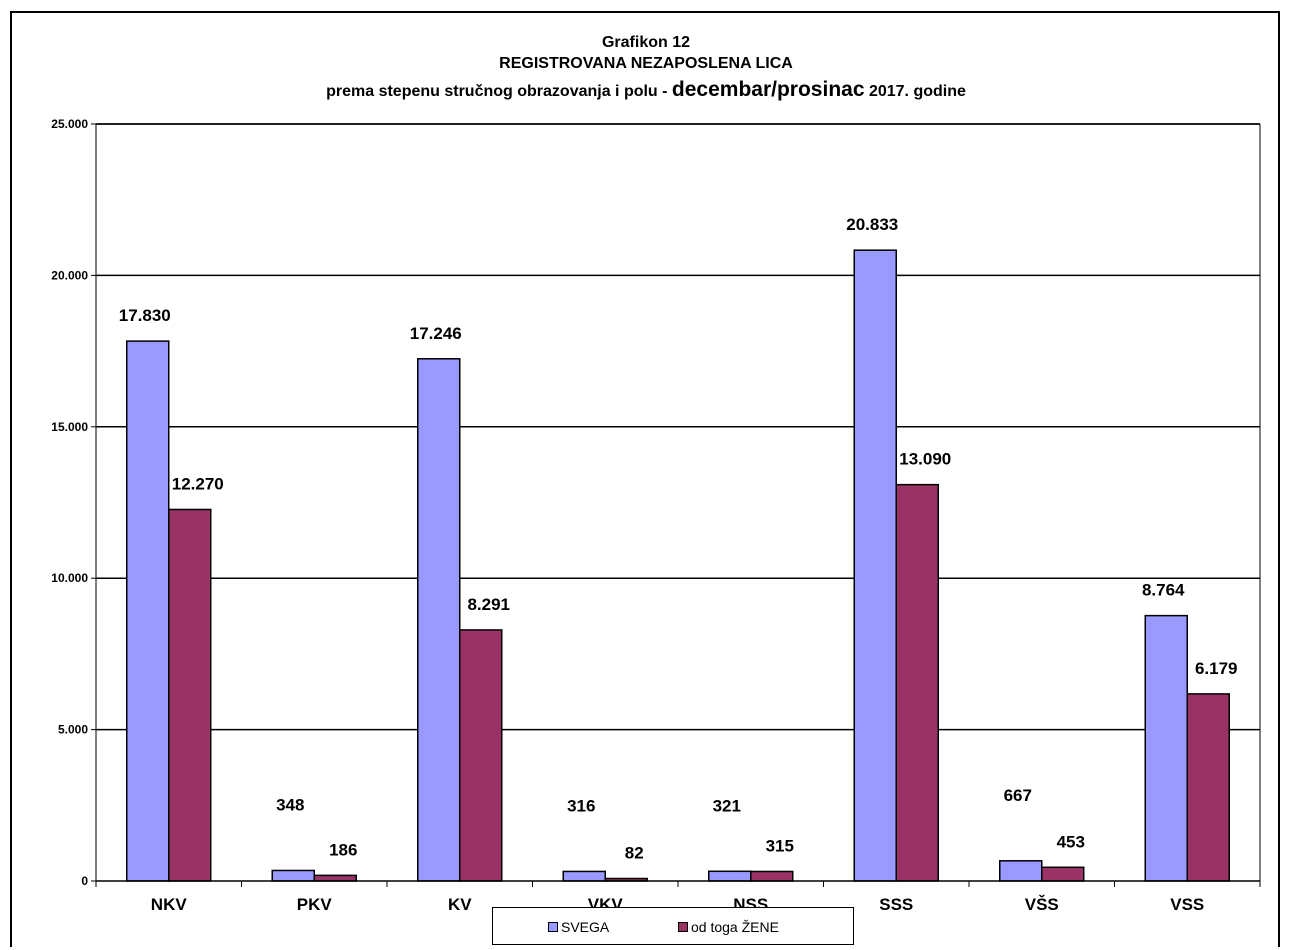 The image size is (1292, 950). What do you see at coordinates (1071, 841) in the screenshot?
I see `data-label-zene: 453` at bounding box center [1071, 841].